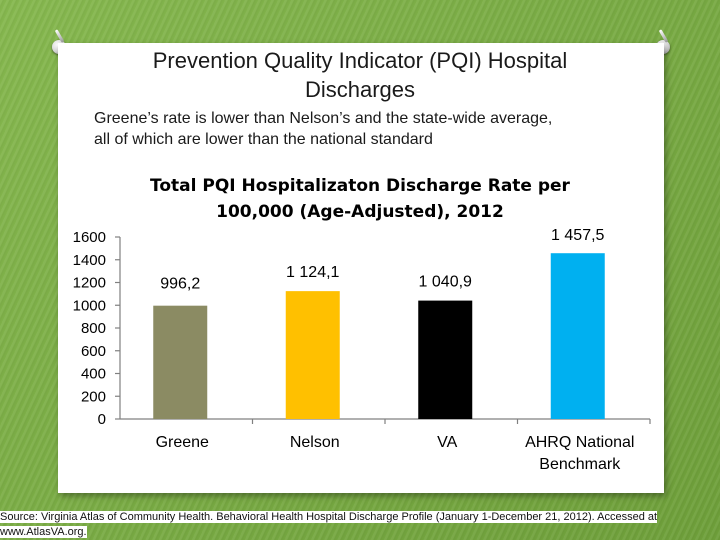 Image resolution: width=720 pixels, height=540 pixels. What do you see at coordinates (89, 237) in the screenshot?
I see `y-tick-label: 1600` at bounding box center [89, 237].